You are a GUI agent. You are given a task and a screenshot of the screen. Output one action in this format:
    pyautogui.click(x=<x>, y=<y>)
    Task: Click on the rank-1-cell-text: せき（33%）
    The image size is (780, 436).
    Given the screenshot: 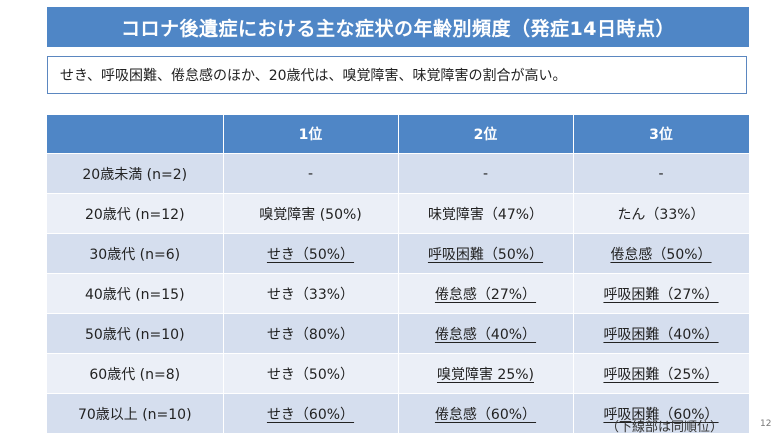 What is the action you would take?
    pyautogui.click(x=310, y=294)
    